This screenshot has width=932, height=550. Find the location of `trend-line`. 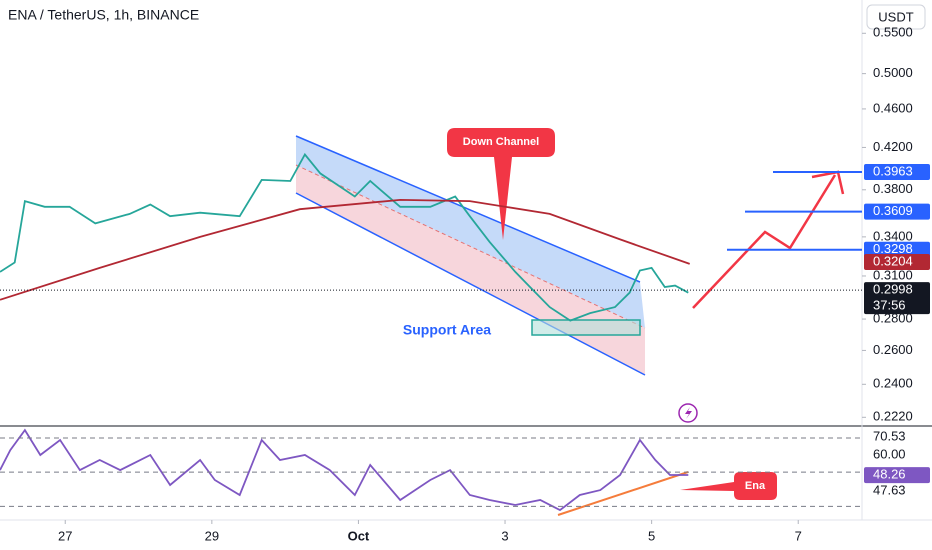

trend-line is located at coordinates (623, 493).